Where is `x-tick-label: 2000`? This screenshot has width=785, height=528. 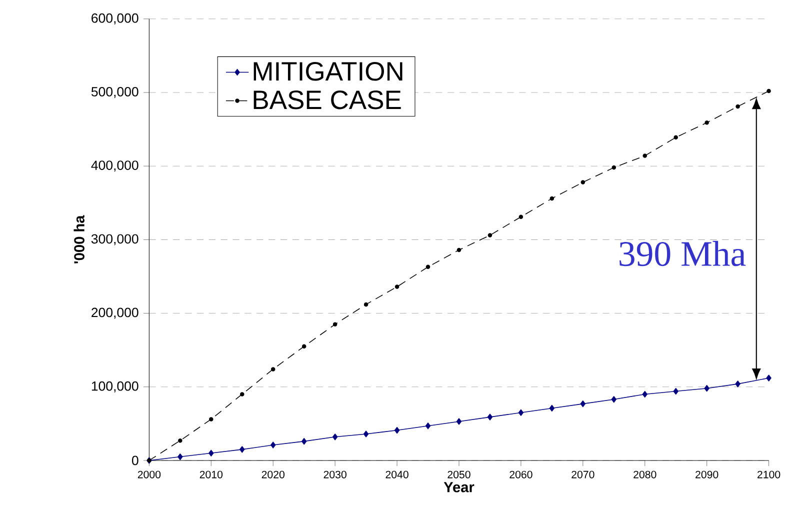
x-tick-label: 2000 is located at coordinates (149, 474).